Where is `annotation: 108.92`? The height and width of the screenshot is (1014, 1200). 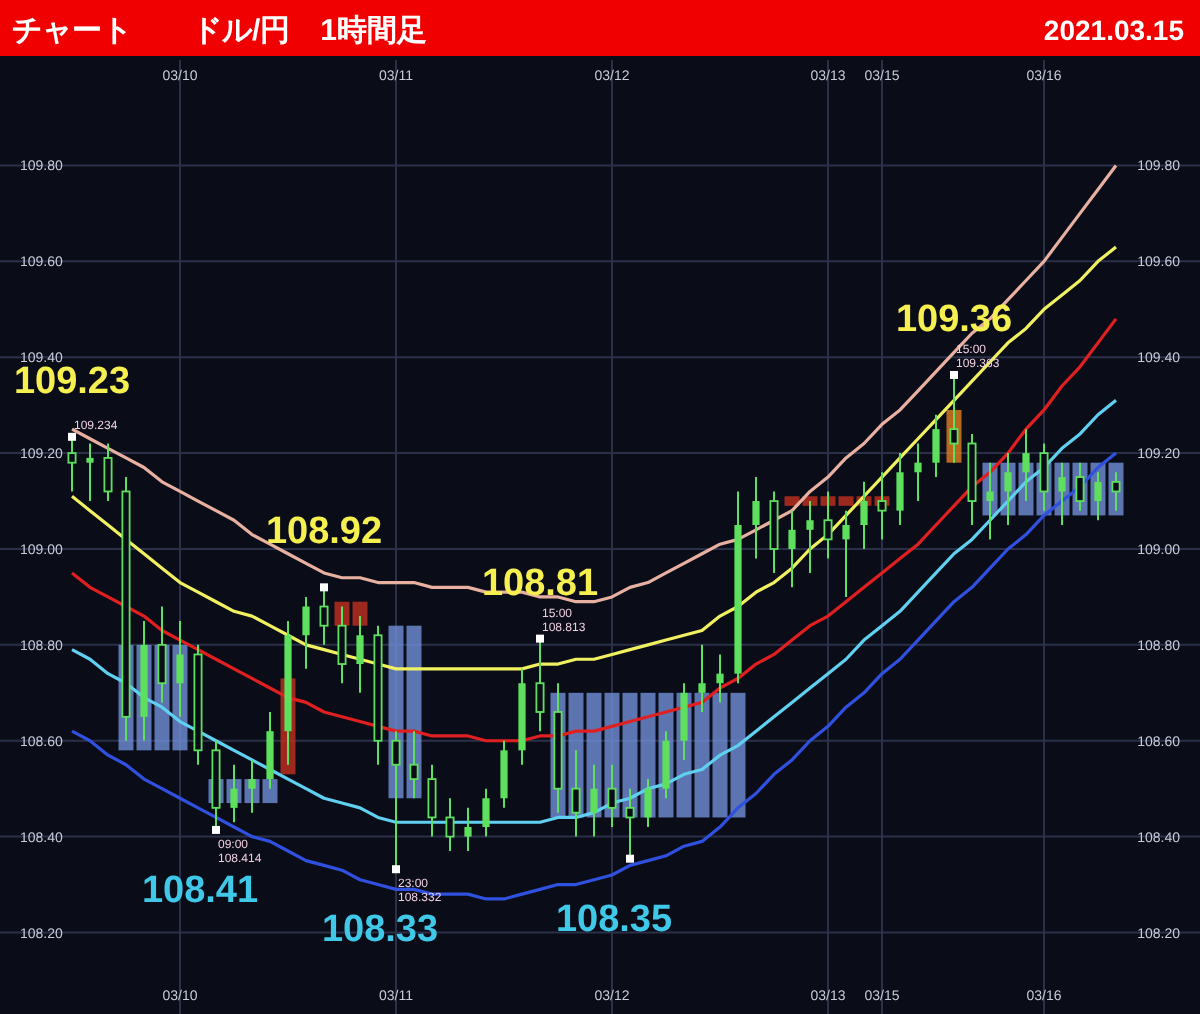
annotation: 108.92 is located at coordinates (324, 532).